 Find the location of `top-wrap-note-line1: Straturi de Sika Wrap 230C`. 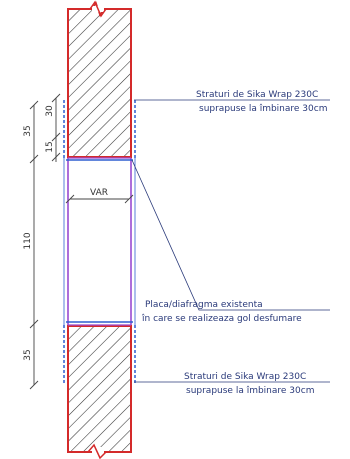

top-wrap-note-line1: Straturi de Sika Wrap 230C is located at coordinates (257, 95).